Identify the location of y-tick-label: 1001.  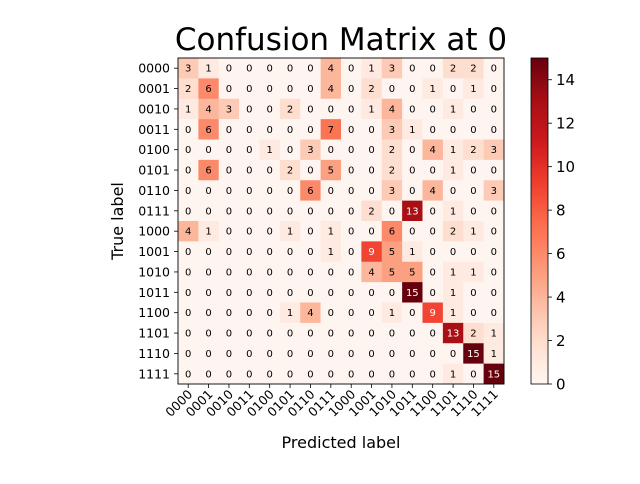
(154, 251).